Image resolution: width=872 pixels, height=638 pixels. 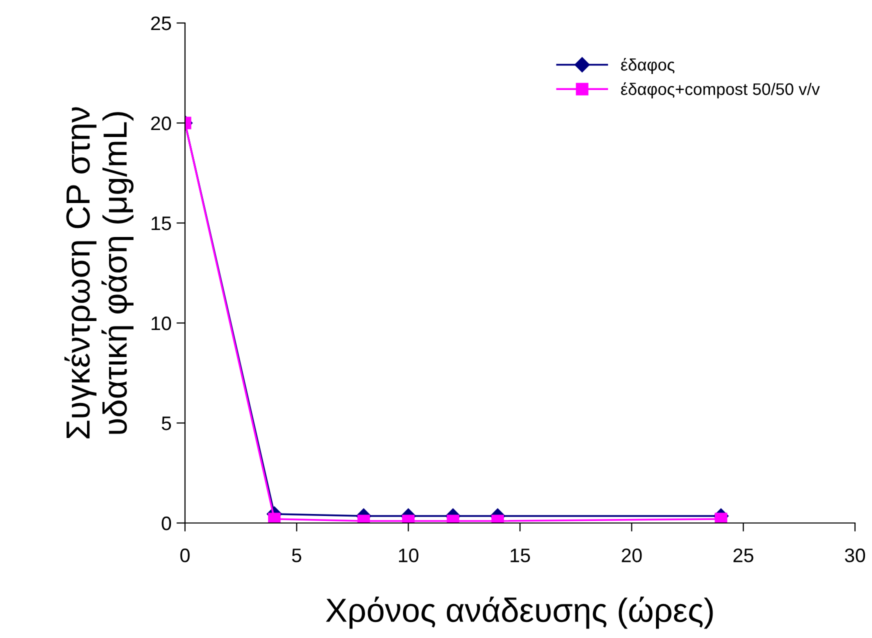 What do you see at coordinates (519, 612) in the screenshot?
I see `x-axis-title: Χρόνος ανάδευσης (ώρες)` at bounding box center [519, 612].